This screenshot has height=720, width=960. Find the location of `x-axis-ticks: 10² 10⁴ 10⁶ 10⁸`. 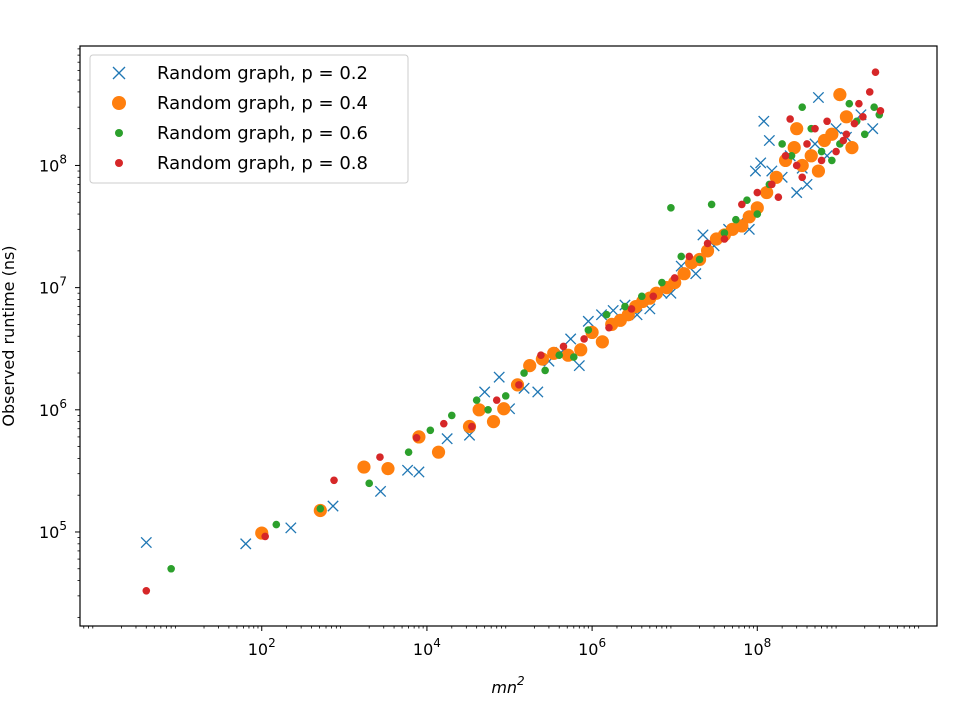

x-axis-ticks: 10² 10⁴ 10⁶ 10⁸ is located at coordinates (501, 642).